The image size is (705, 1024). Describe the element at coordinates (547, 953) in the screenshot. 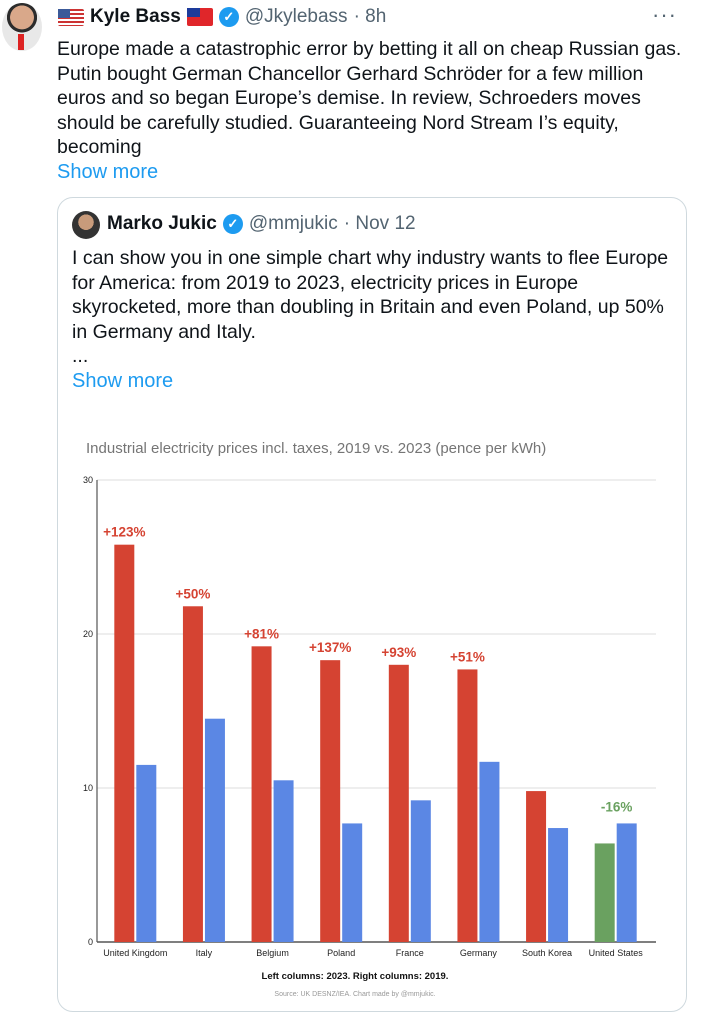

I see `x-tick-label: South Korea` at that location.